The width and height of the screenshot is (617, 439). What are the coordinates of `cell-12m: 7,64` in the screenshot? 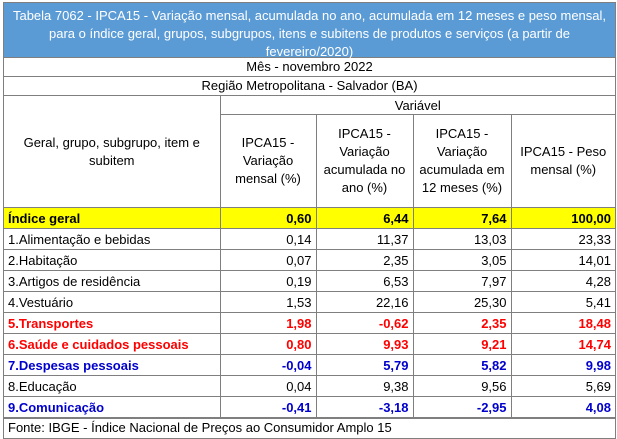 It's located at (462, 218).